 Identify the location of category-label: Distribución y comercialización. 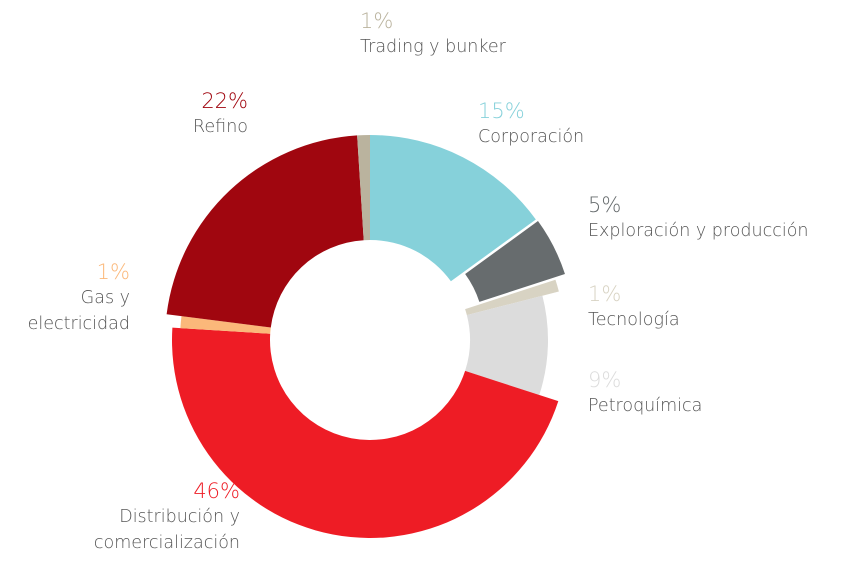
(166, 530).